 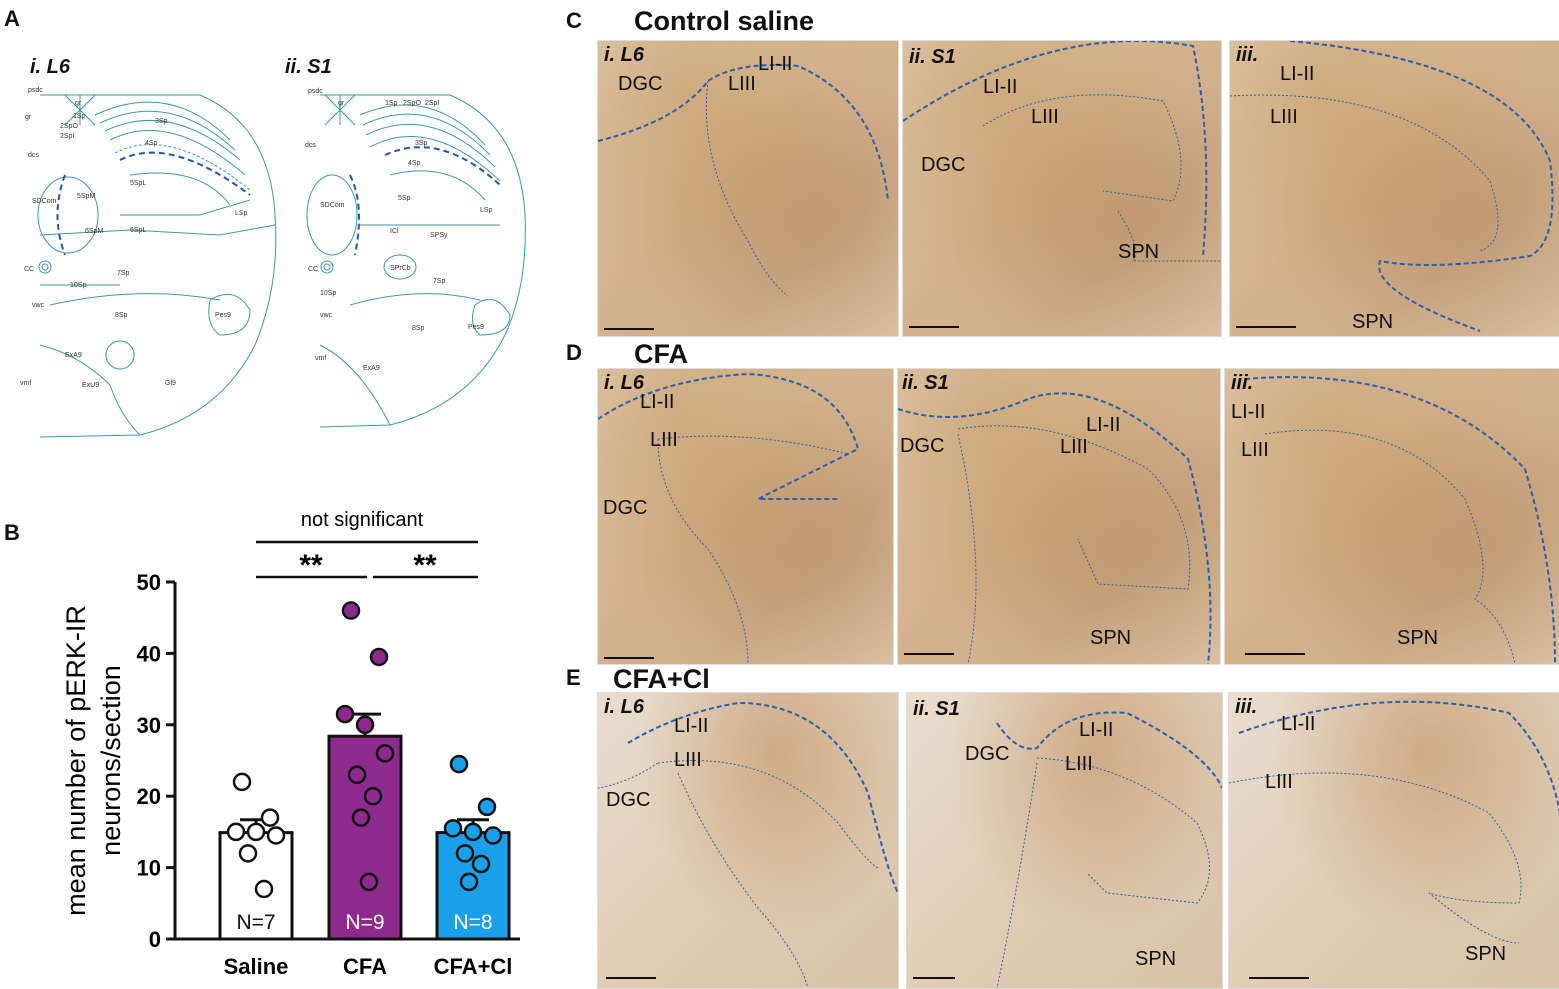 What do you see at coordinates (50, 67) in the screenshot?
I see `atlas-title-l6: i. L6` at bounding box center [50, 67].